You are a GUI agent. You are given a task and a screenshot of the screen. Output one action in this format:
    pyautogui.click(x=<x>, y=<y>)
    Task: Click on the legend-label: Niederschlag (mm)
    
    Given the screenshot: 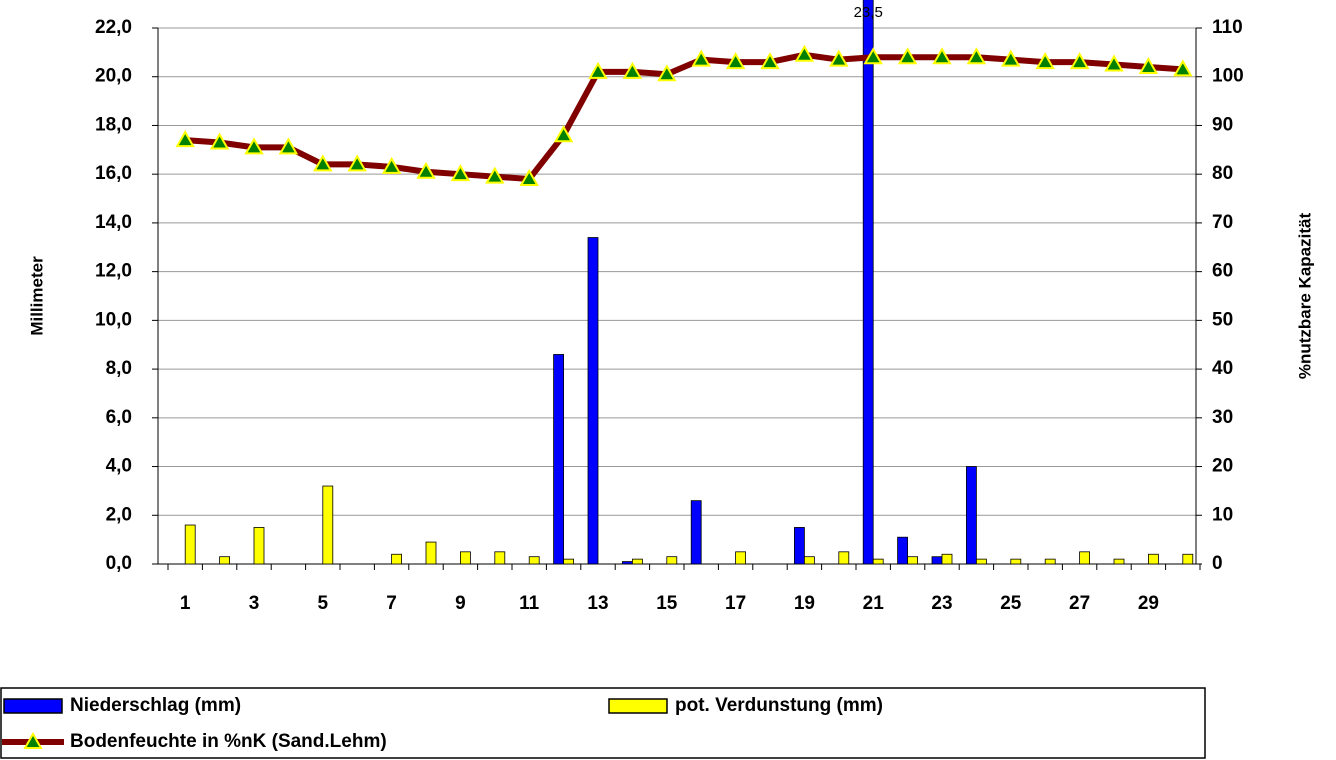 What is the action you would take?
    pyautogui.click(x=155, y=705)
    